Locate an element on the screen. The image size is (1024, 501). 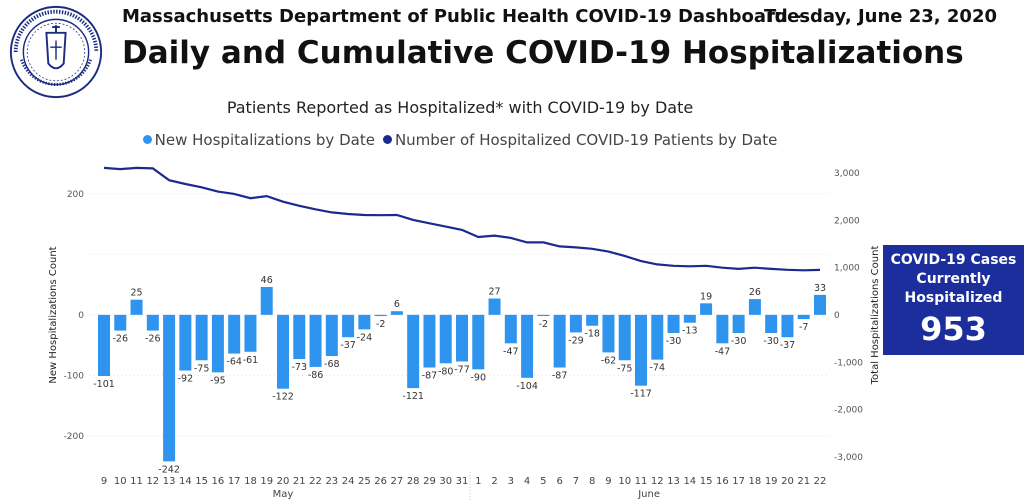
x-tick-label: 7 is located at coordinates (576, 481).